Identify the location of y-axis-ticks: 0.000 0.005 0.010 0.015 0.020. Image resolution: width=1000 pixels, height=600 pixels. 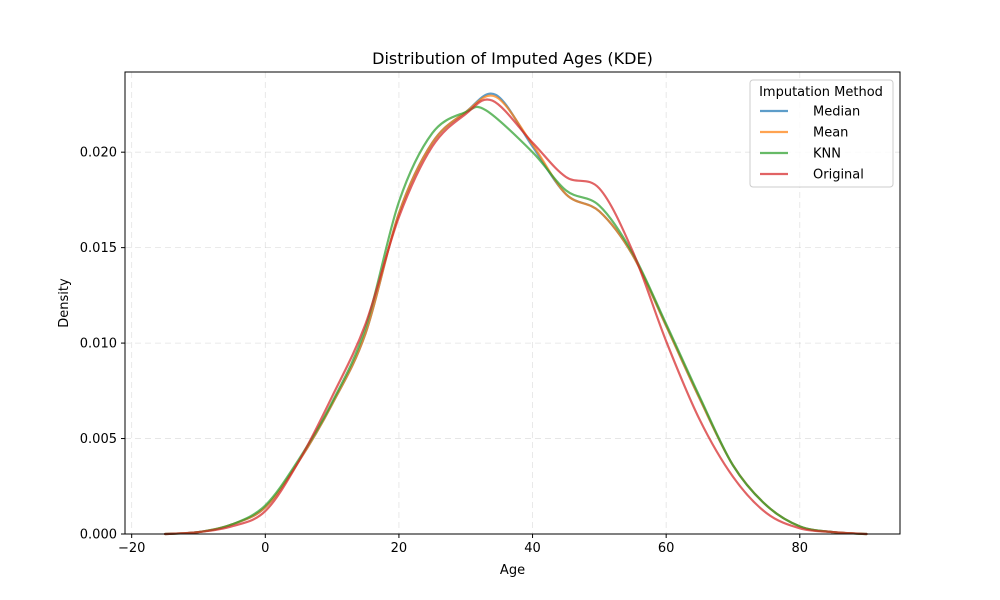
(102, 344).